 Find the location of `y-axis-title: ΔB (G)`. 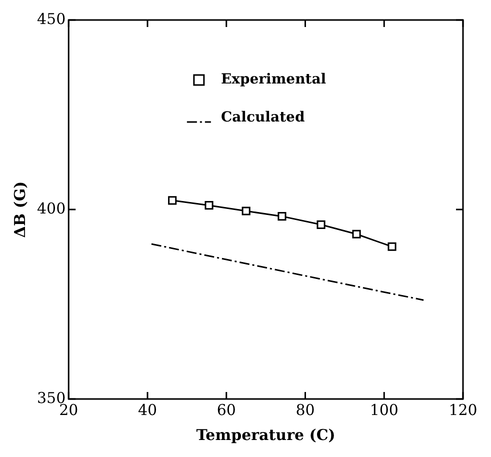

y-axis-title: ΔB (G) is located at coordinates (19, 209).